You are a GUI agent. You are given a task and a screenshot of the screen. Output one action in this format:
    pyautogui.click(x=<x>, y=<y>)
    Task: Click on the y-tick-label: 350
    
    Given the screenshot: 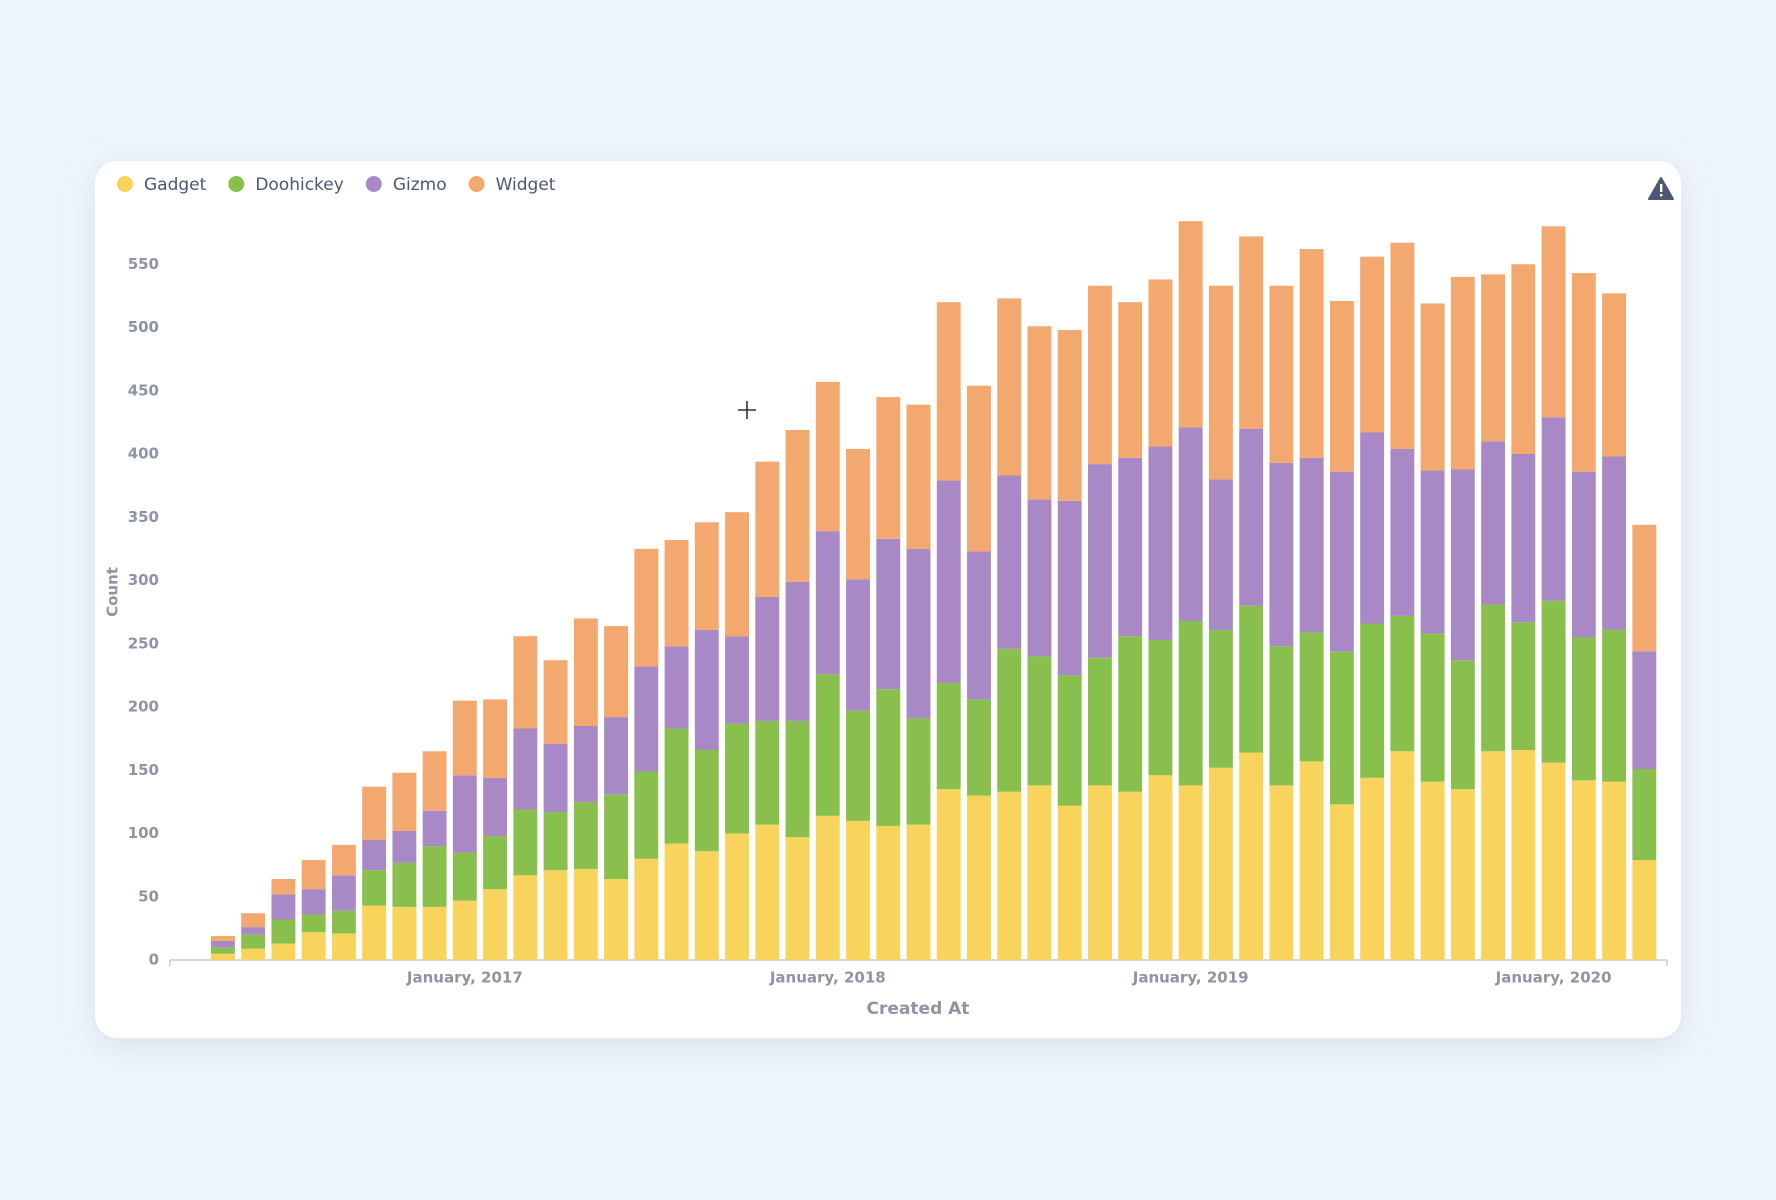 What is the action you would take?
    pyautogui.click(x=143, y=517)
    